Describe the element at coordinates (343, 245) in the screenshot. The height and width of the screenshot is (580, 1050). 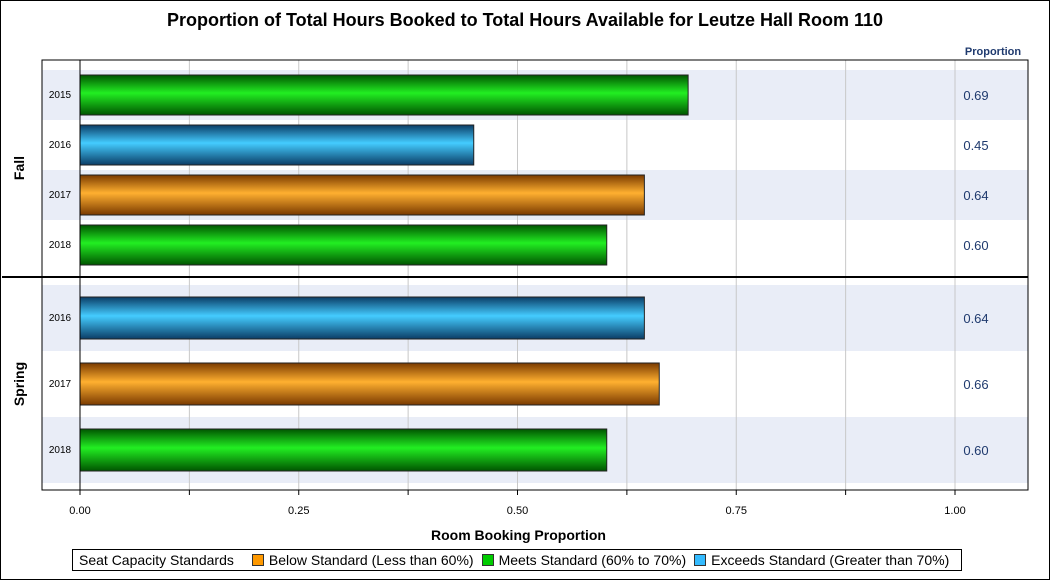
I see `bar-fall-2018` at that location.